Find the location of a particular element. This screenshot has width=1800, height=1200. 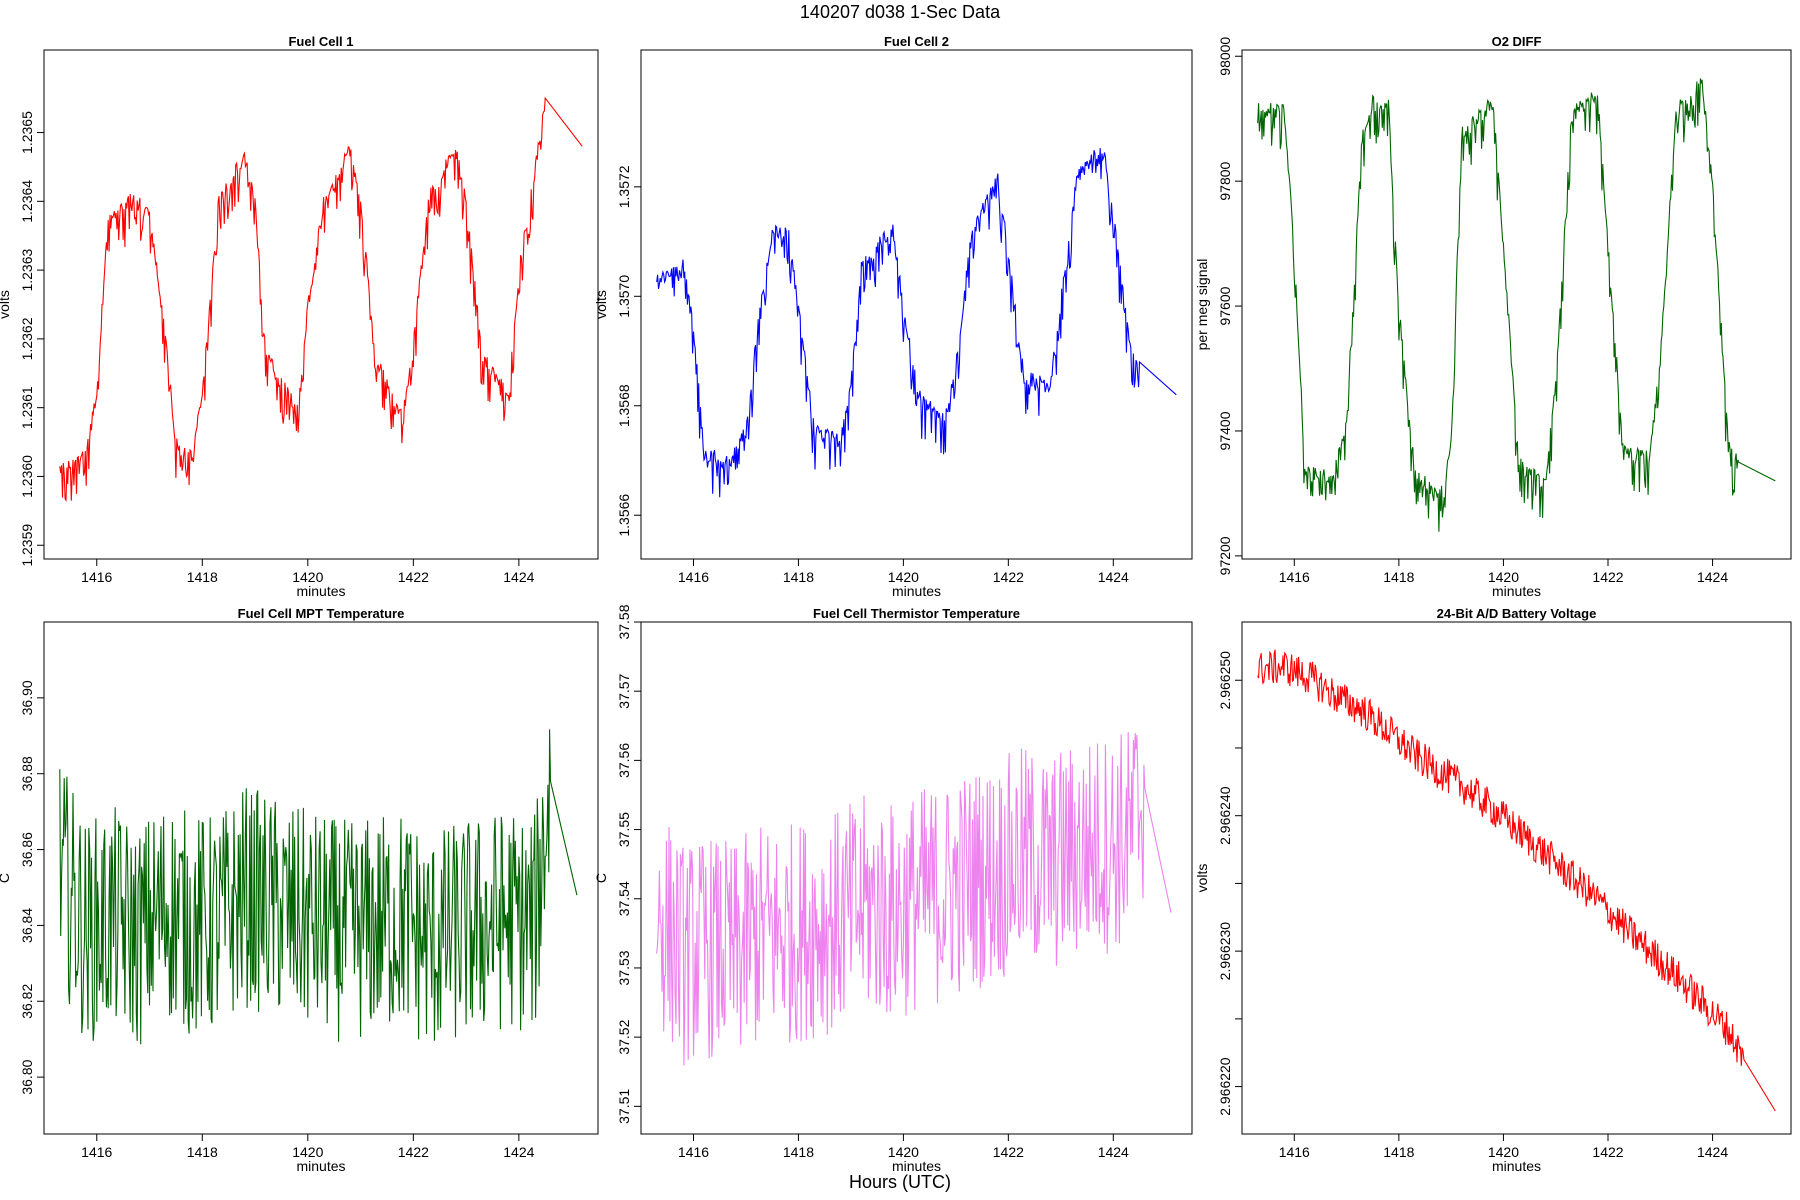

y-tick-label: 36.86 is located at coordinates (27, 849).